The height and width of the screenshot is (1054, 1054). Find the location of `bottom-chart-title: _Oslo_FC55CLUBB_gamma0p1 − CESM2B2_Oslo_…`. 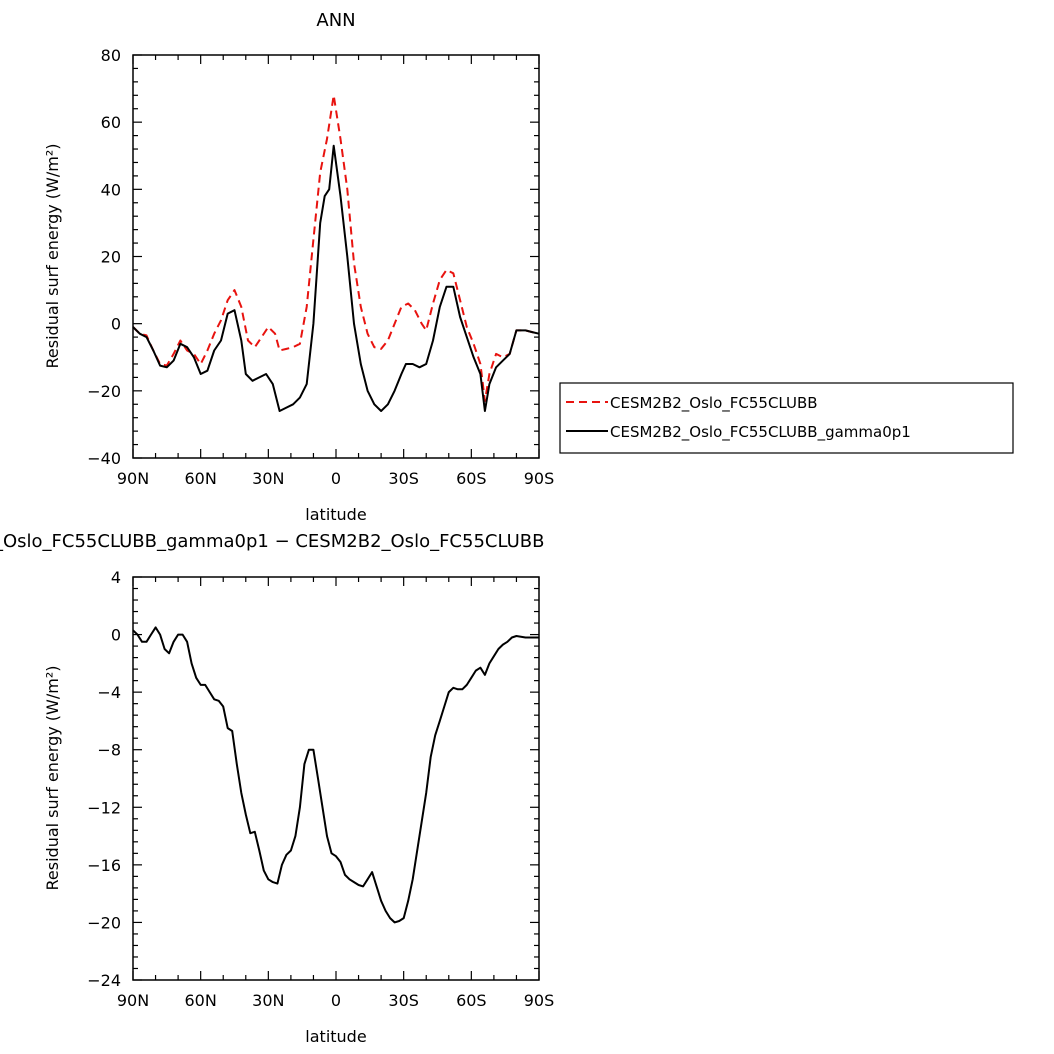

bottom-chart-title: _Oslo_FC55CLUBB_gamma0p1 − CESM2B2_Oslo_… is located at coordinates (272, 541).